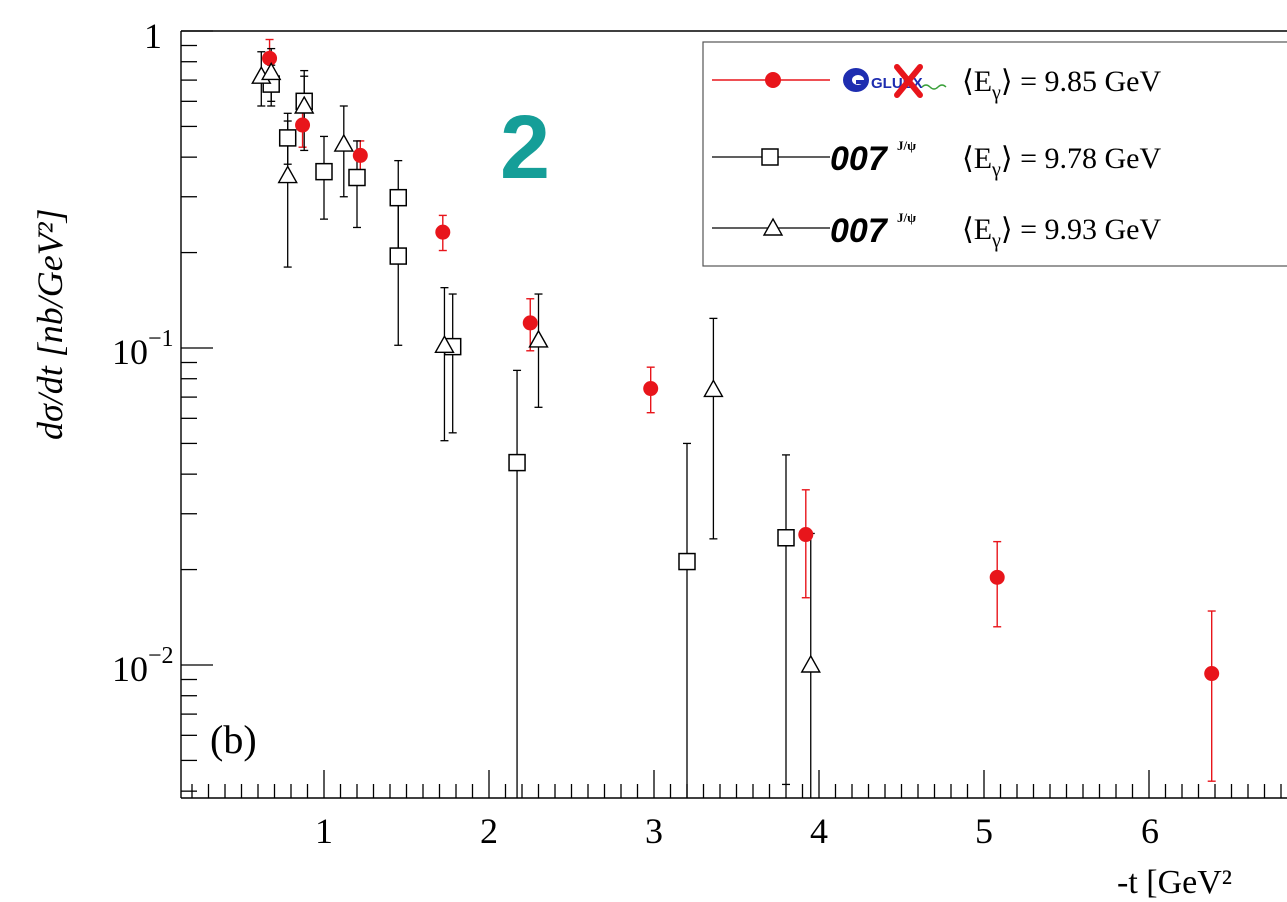  Describe the element at coordinates (786, 538) in the screenshot. I see `data-point-s1-p10` at that location.